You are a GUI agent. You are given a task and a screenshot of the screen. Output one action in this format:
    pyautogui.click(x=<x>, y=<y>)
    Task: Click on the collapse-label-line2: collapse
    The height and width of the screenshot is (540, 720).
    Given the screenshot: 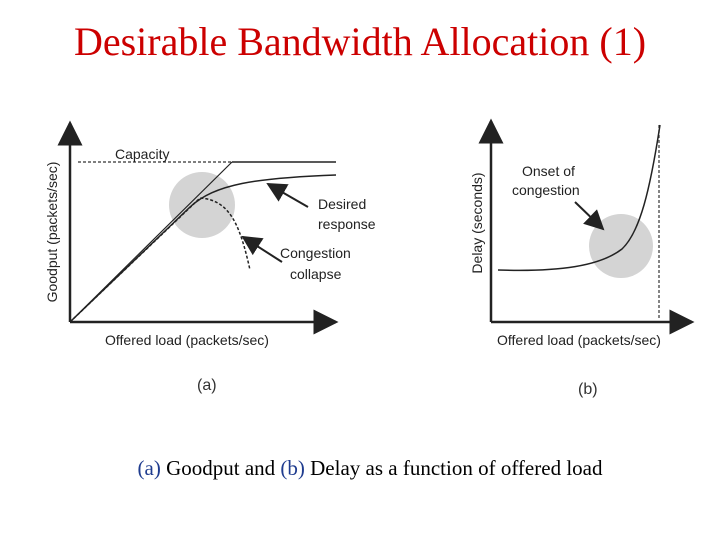 What is the action you would take?
    pyautogui.click(x=316, y=274)
    